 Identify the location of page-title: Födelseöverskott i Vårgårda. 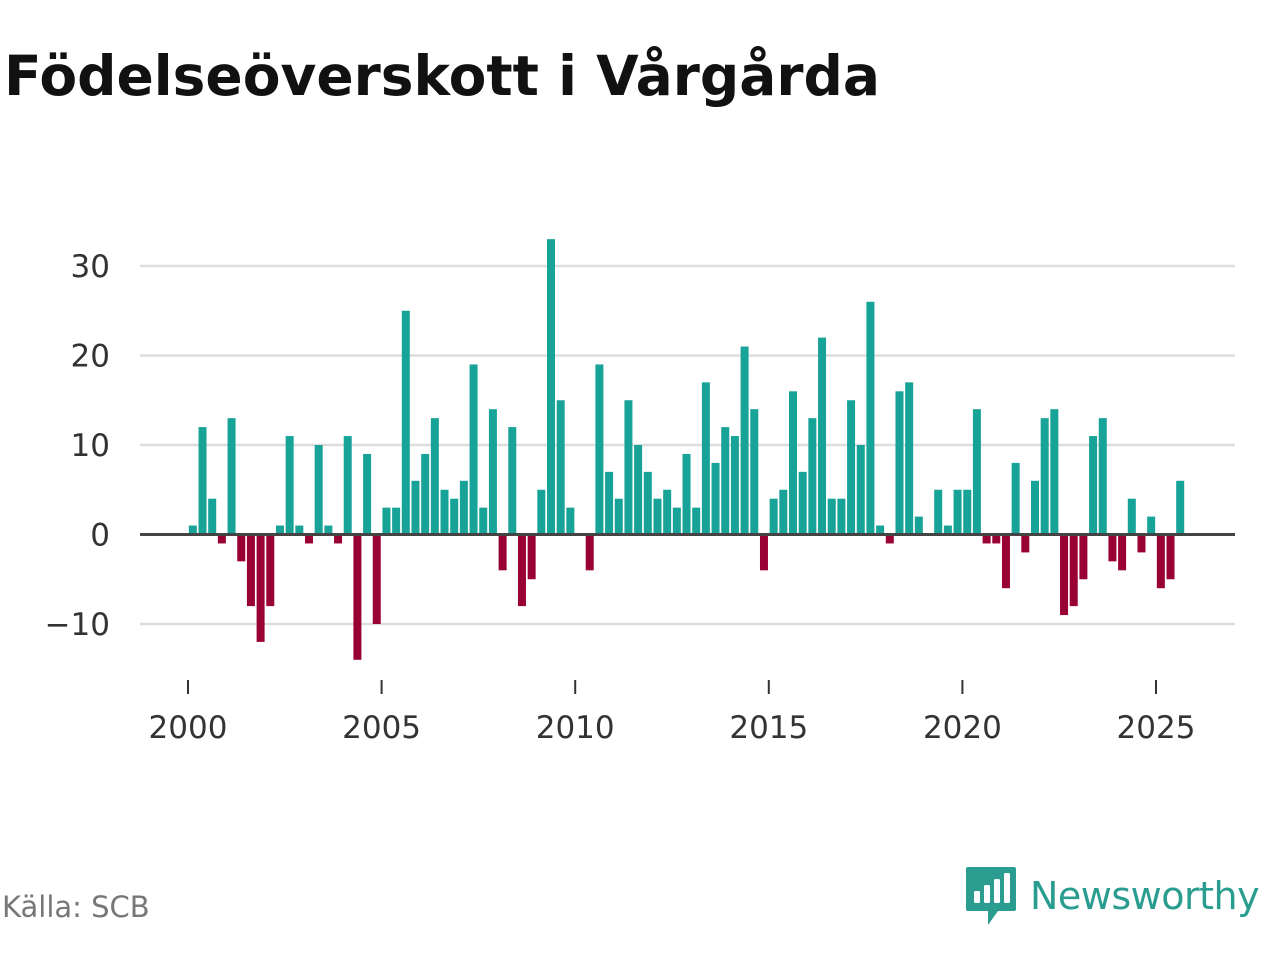
(442, 76).